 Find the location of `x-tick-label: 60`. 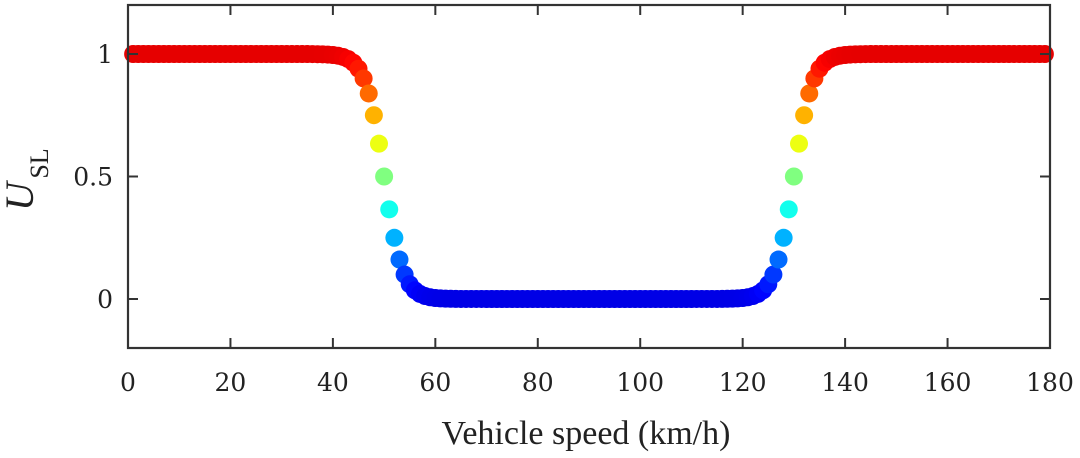

x-tick-label: 60 is located at coordinates (435, 382).